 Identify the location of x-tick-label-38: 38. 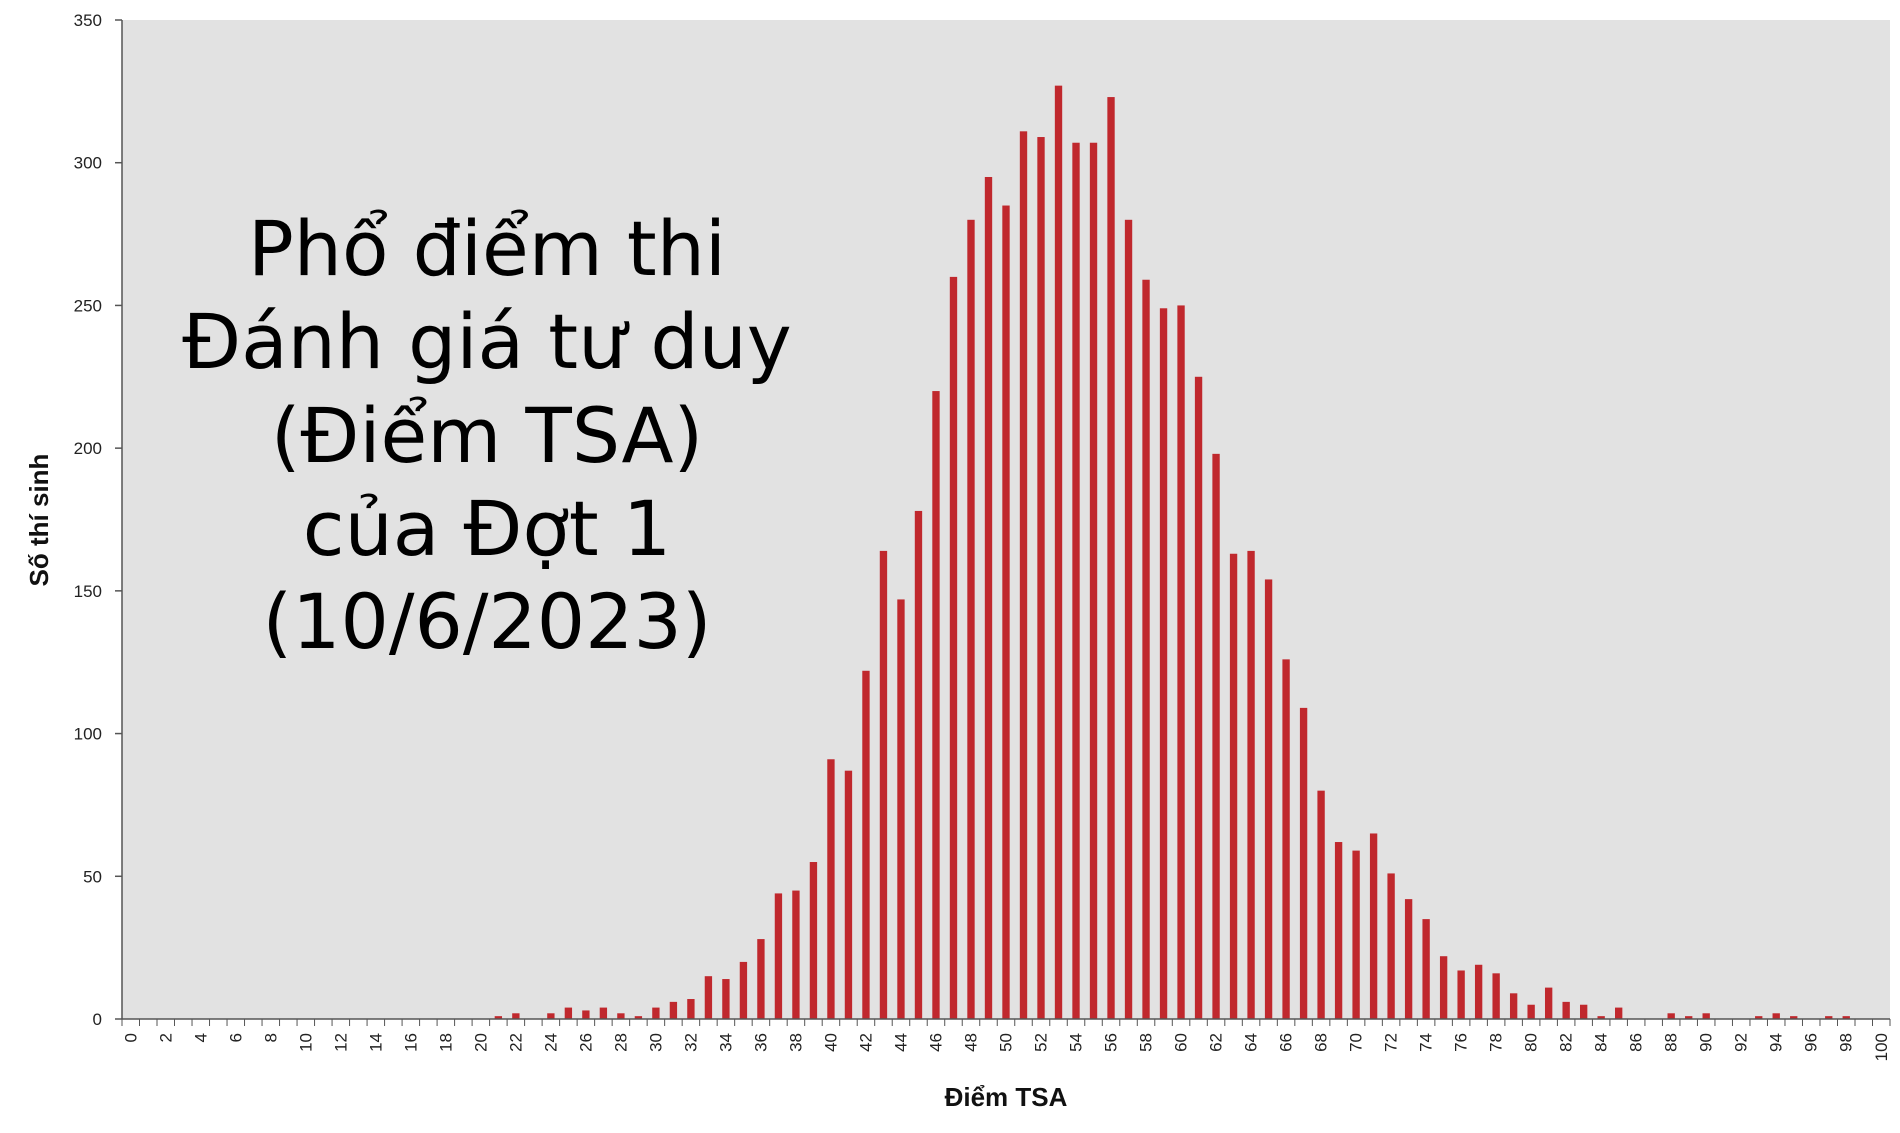
(795, 1042).